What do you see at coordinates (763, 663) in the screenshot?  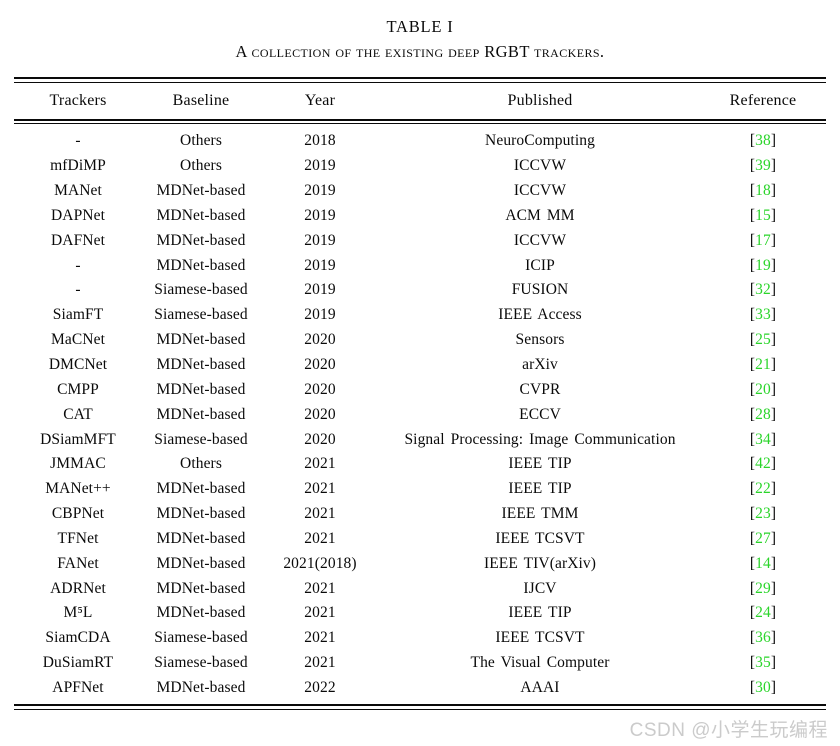 I see `citation-number: 35` at bounding box center [763, 663].